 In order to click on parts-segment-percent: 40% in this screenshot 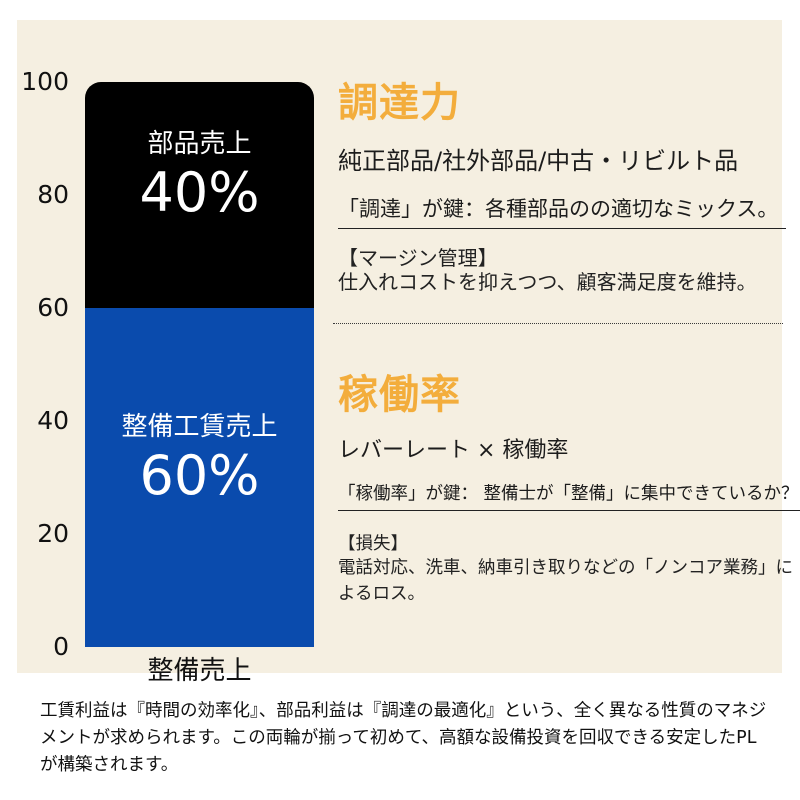, I will do `click(199, 192)`.